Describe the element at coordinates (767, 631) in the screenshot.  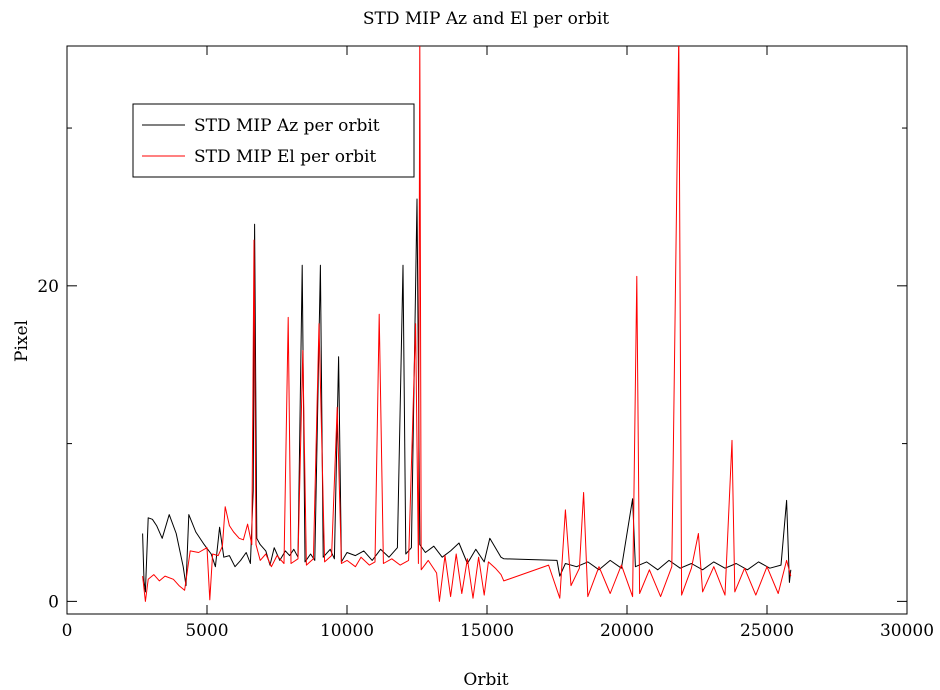
I see `x-tick-label: 25000` at that location.